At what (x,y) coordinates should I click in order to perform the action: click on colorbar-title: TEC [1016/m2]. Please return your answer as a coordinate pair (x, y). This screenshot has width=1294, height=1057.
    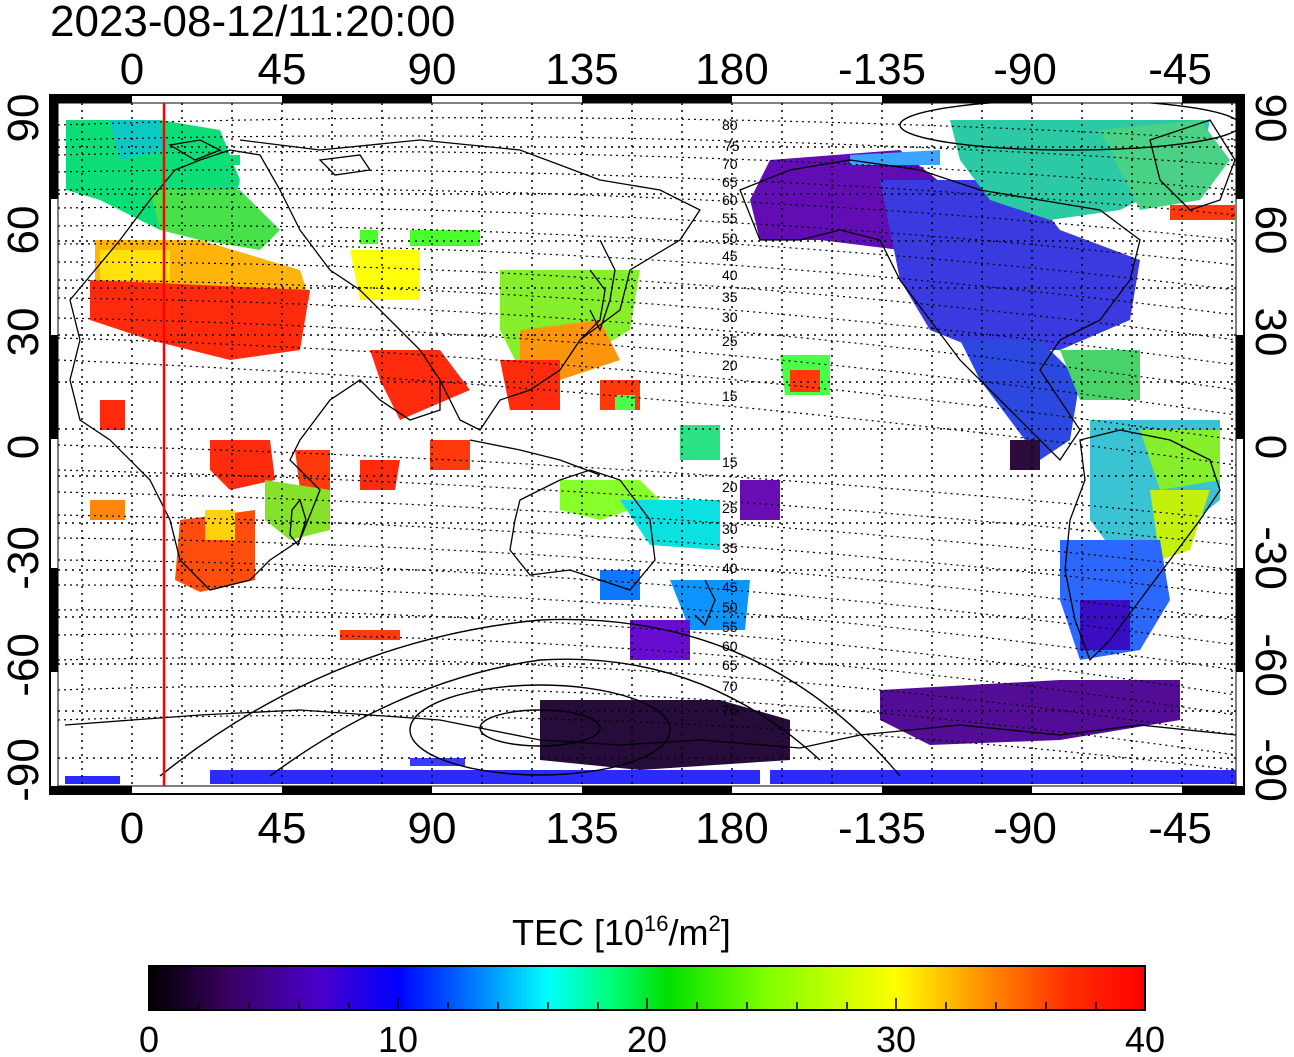
    Looking at the image, I should click on (621, 932).